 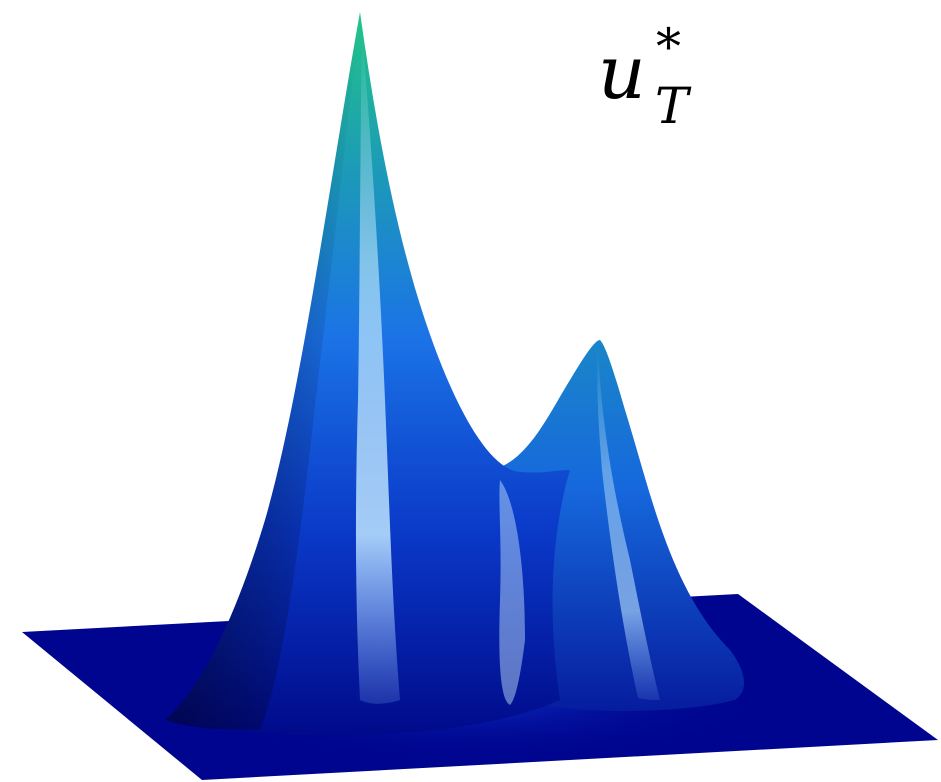 I want to click on label-superscript: *, so click(x=668, y=47).